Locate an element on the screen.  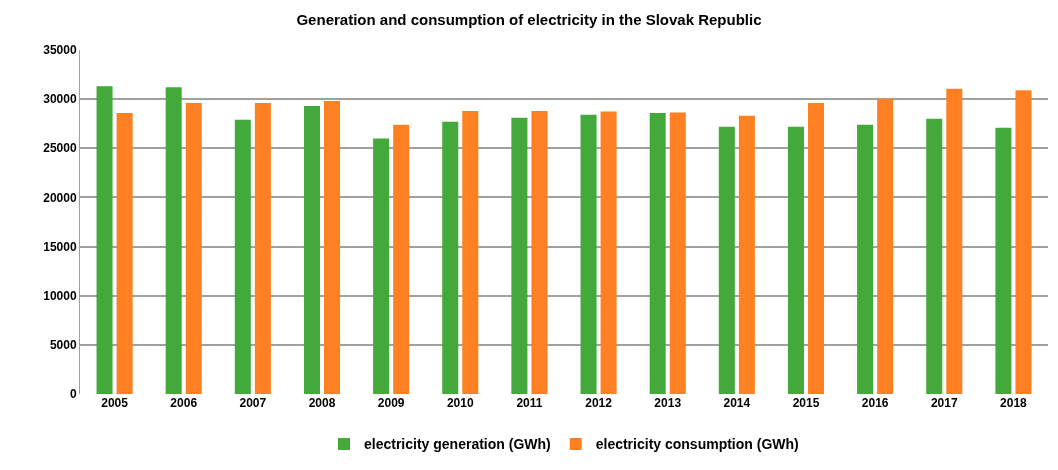
x-tick-label: 2010 is located at coordinates (460, 403).